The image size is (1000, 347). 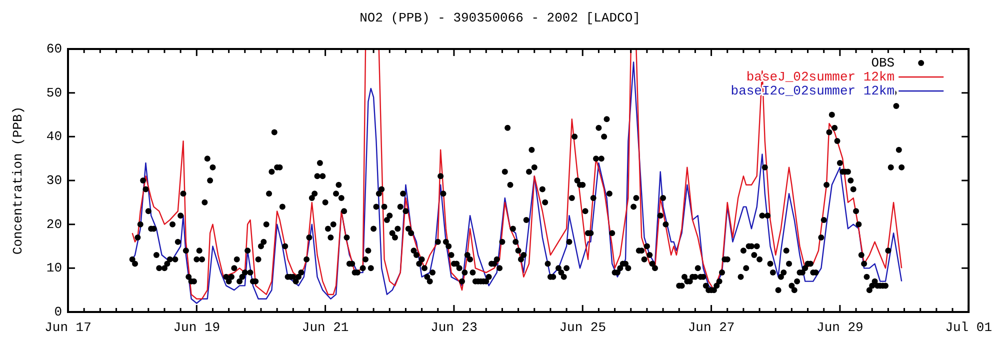 What do you see at coordinates (54, 180) in the screenshot?
I see `y-tick-label: 30` at bounding box center [54, 180].